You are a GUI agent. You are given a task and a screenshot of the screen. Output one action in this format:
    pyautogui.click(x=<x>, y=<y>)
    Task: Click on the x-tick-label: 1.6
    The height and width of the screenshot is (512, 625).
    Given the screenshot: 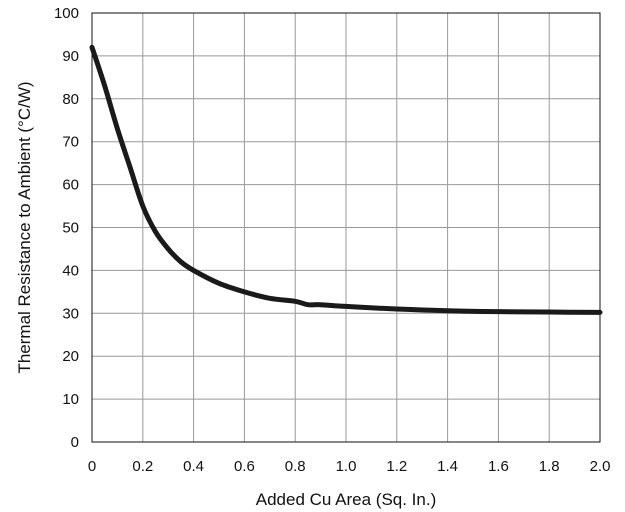 What is the action you would take?
    pyautogui.click(x=498, y=466)
    